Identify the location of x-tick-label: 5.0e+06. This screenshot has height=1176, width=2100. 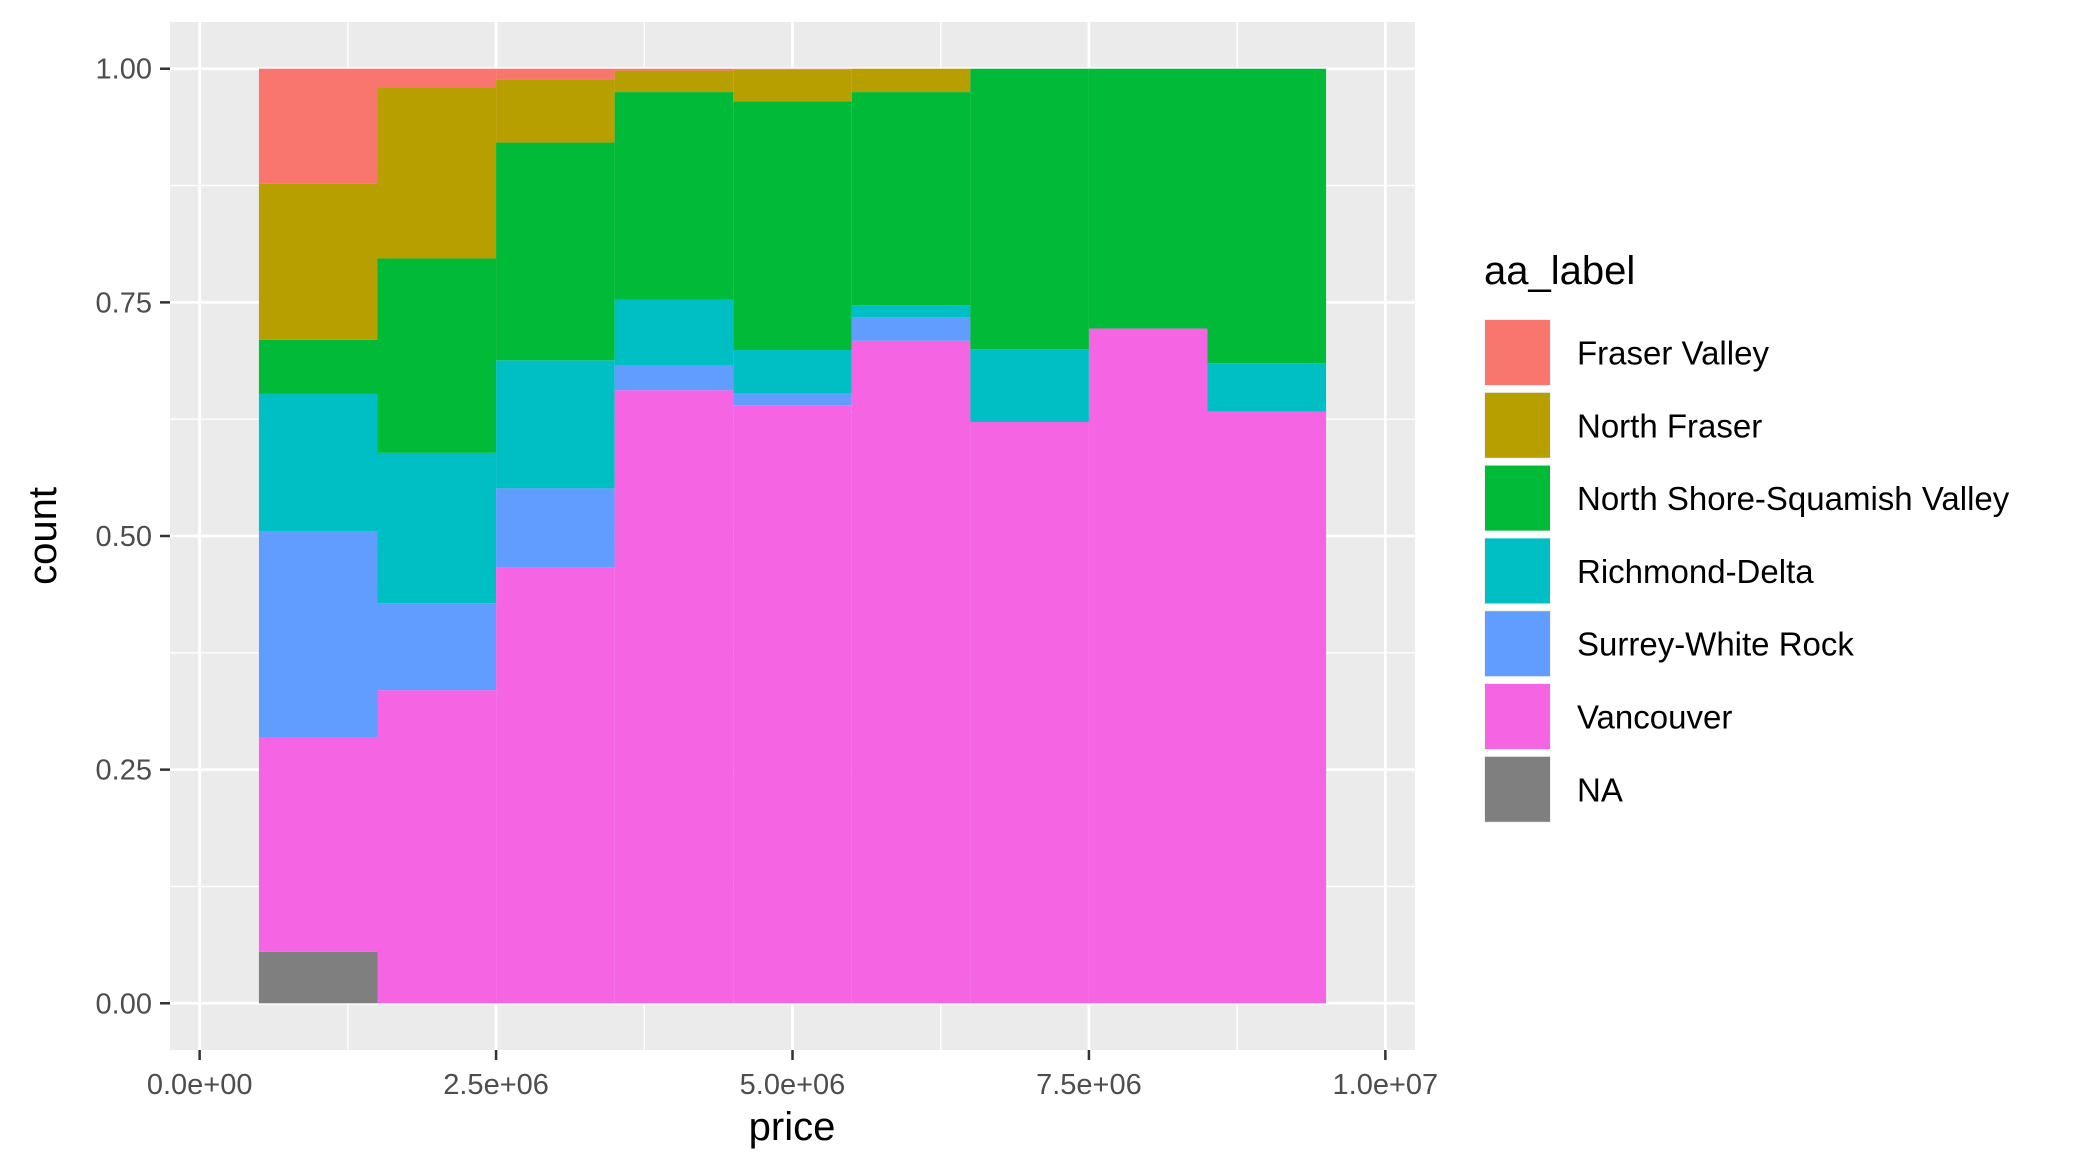
(793, 1085).